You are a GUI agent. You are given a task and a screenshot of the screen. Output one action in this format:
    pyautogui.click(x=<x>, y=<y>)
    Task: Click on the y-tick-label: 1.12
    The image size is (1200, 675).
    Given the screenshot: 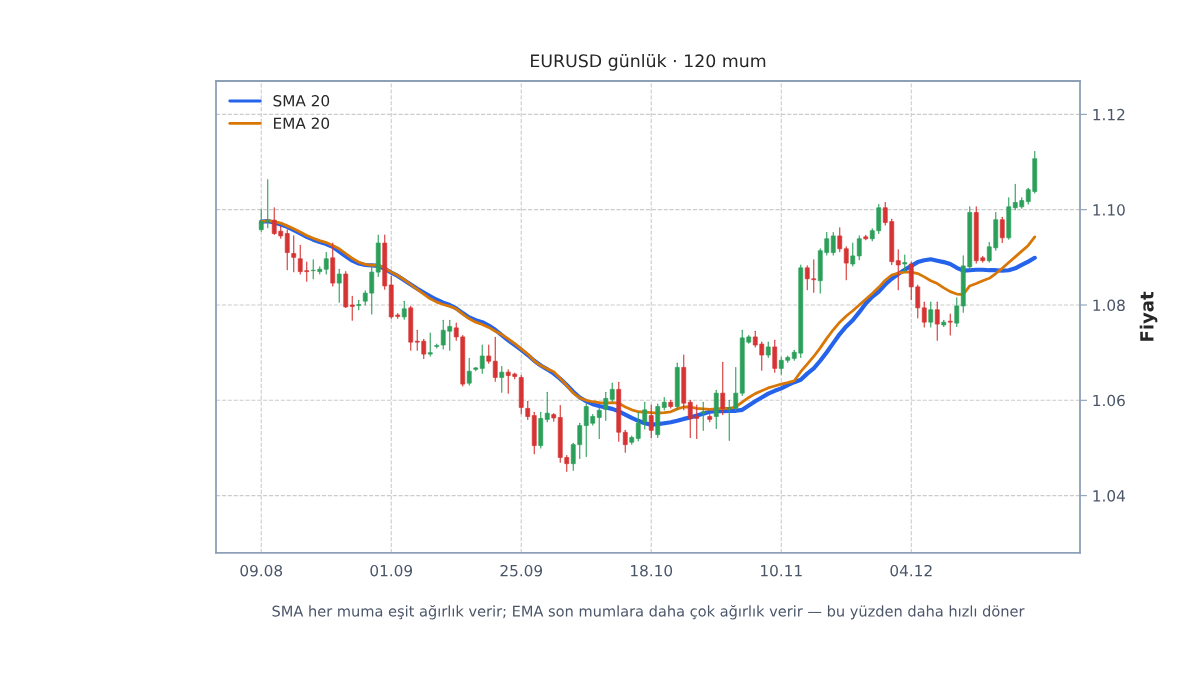 What is the action you would take?
    pyautogui.click(x=1109, y=114)
    